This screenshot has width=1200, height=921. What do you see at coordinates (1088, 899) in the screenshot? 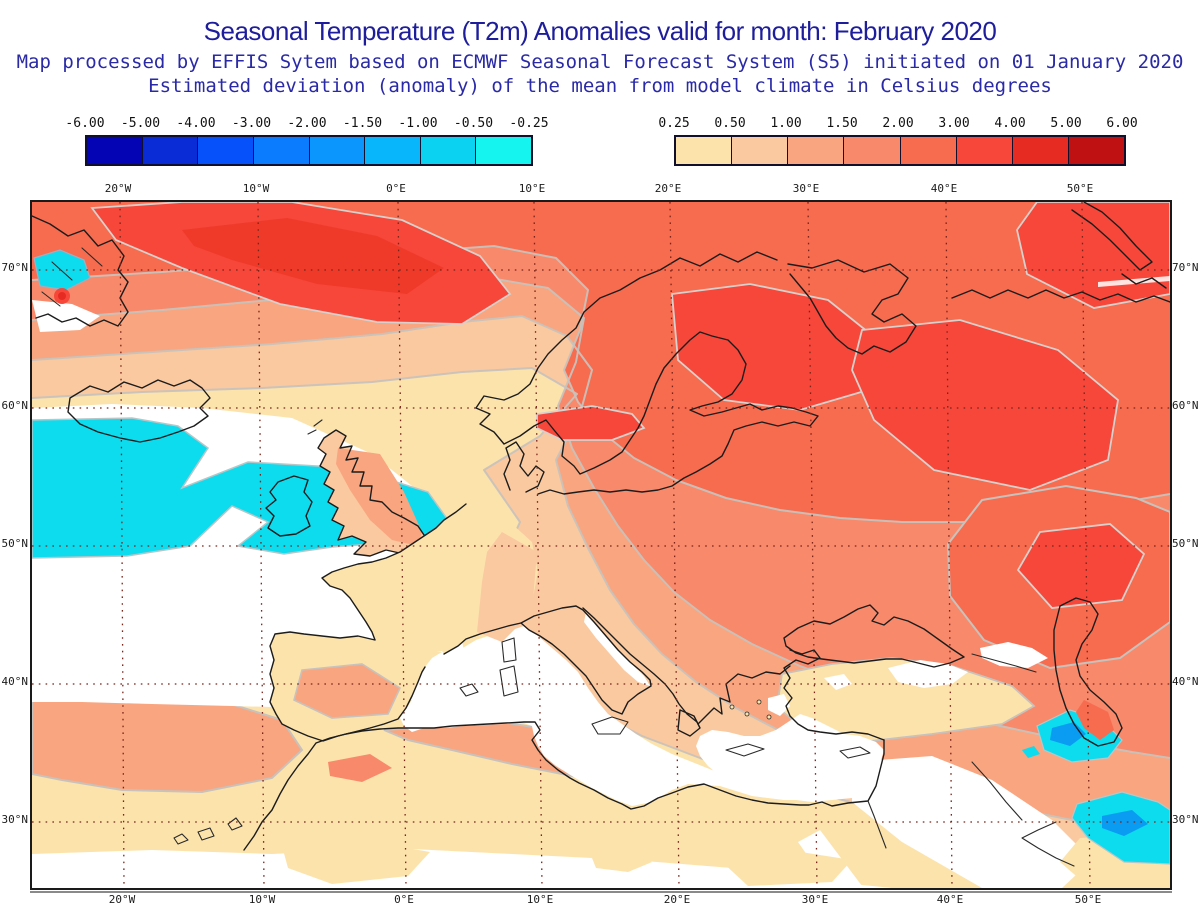
I see `lon-label-bottom: 50°E` at bounding box center [1088, 899].